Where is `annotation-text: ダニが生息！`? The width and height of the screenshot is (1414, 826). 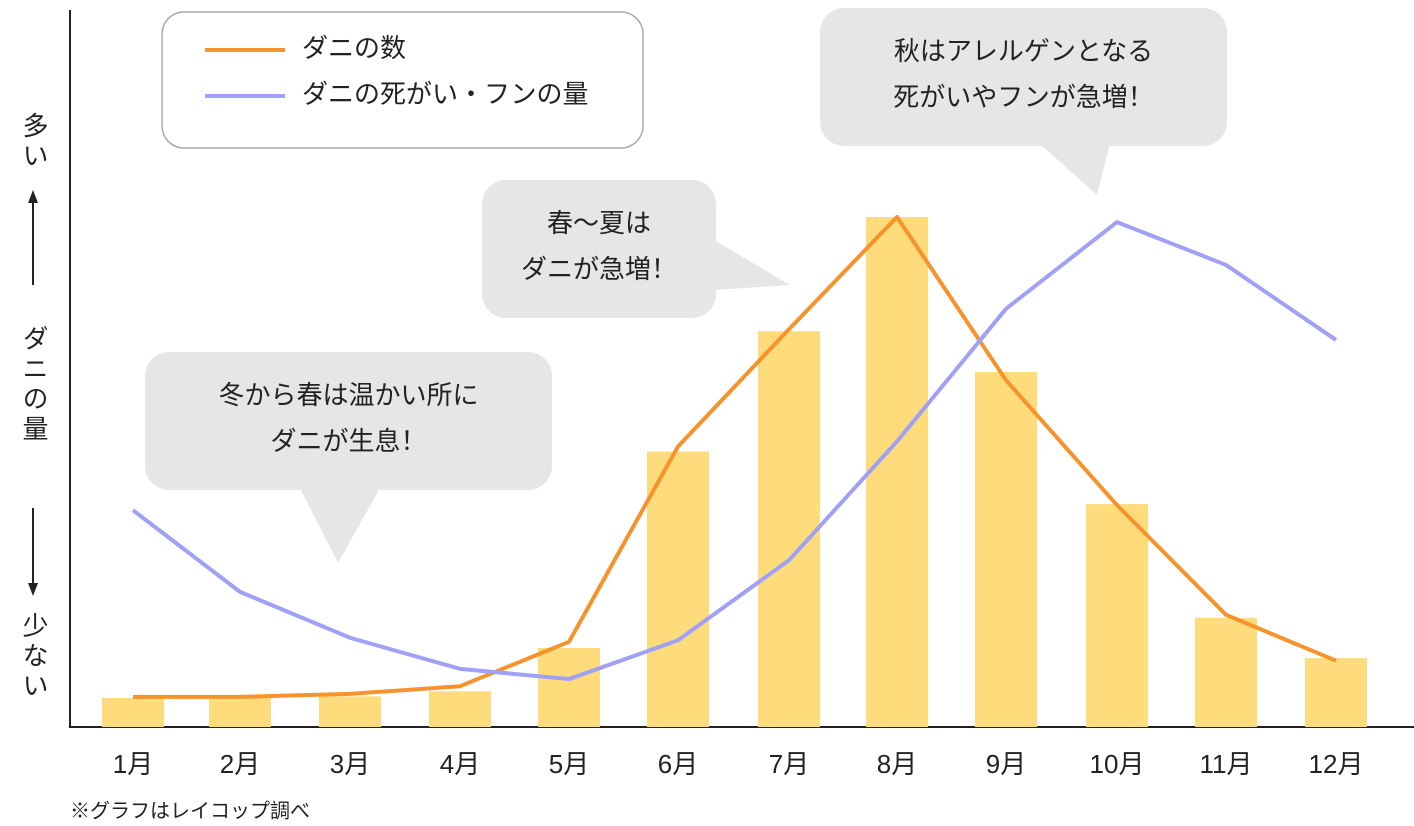 annotation-text: ダニが生息！ is located at coordinates (348, 441).